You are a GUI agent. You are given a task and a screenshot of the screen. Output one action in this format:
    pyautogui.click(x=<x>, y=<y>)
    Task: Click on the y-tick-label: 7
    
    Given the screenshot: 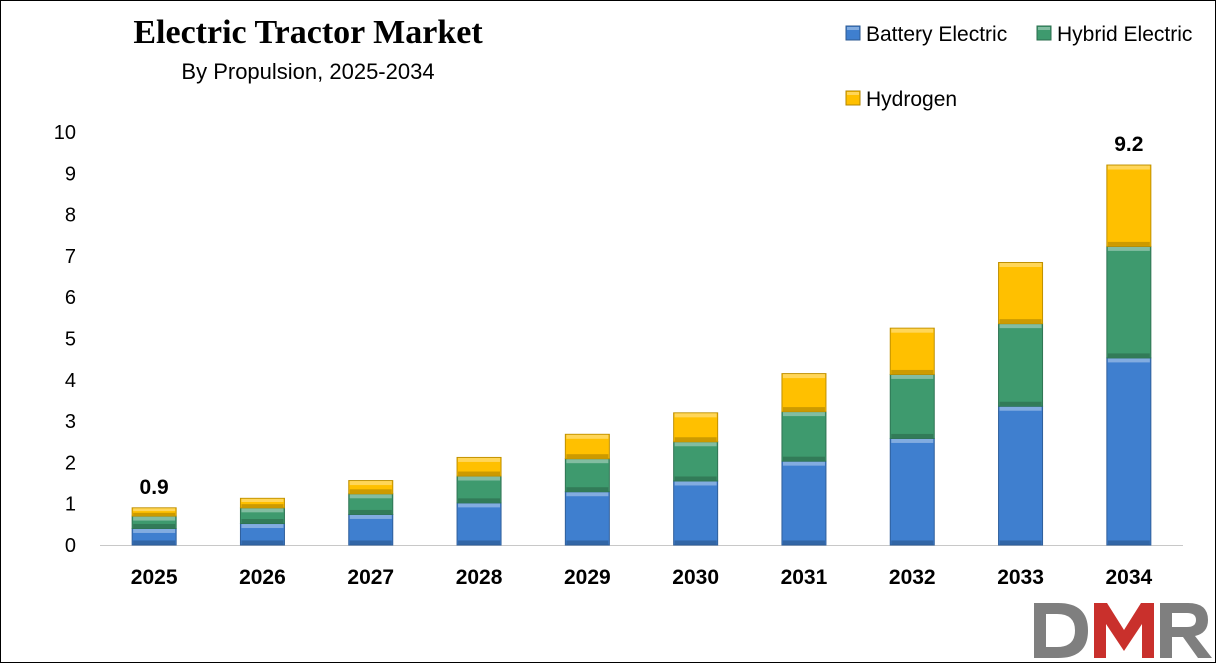 What is the action you would take?
    pyautogui.click(x=70, y=257)
    